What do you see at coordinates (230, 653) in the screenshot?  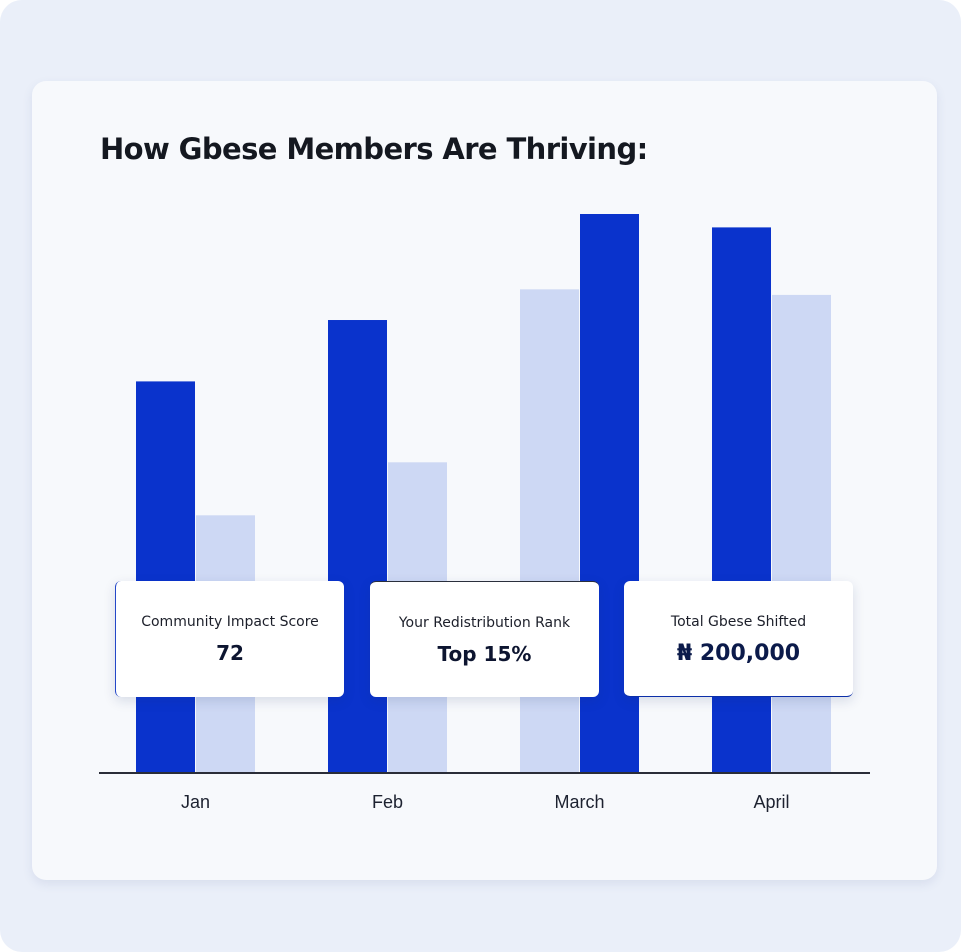 I see `stat-value: 72` at bounding box center [230, 653].